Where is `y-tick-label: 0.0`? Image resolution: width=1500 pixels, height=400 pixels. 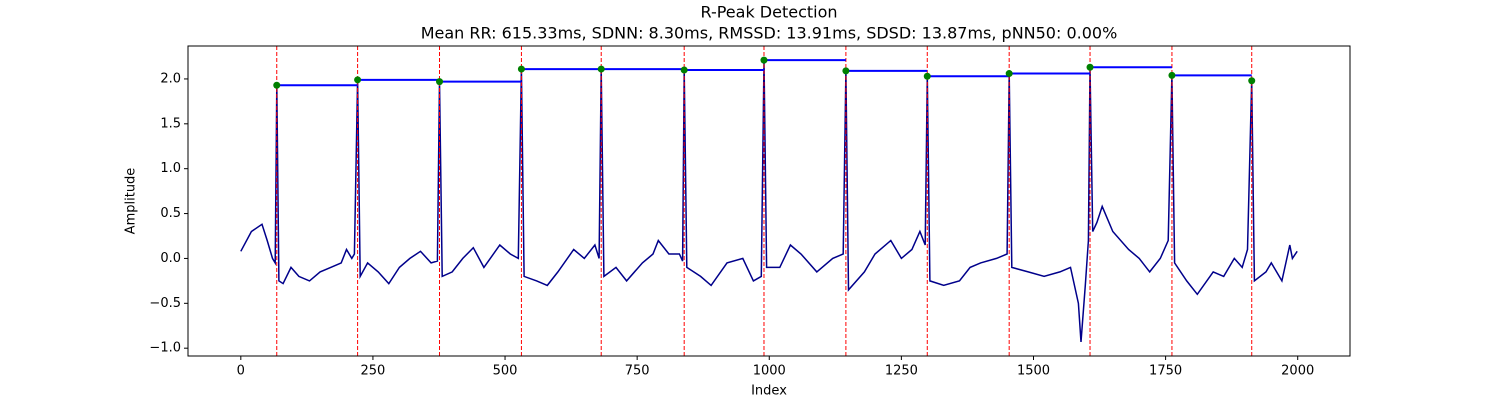 y-tick-label: 0.0 is located at coordinates (170, 258).